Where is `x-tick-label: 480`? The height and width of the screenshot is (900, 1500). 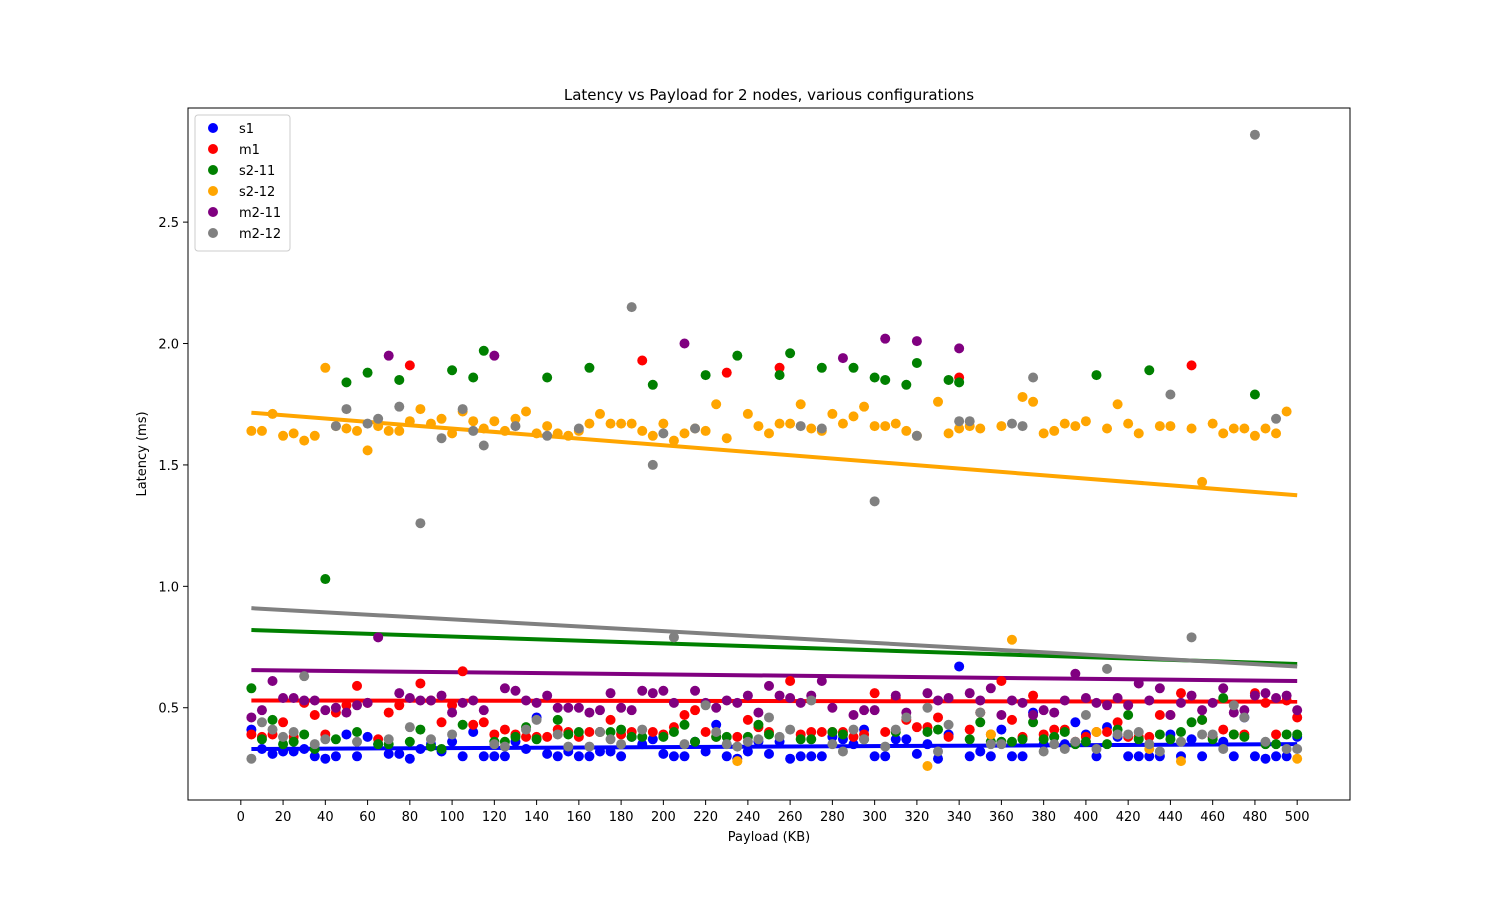
x-tick-label: 480 is located at coordinates (1255, 817).